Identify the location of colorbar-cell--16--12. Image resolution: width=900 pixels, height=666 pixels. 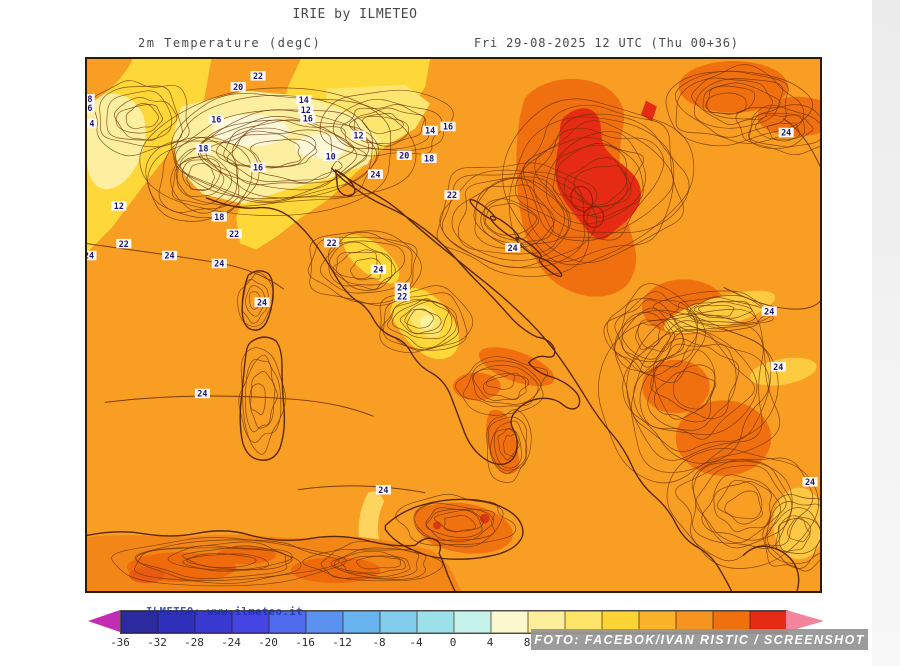
(324, 622).